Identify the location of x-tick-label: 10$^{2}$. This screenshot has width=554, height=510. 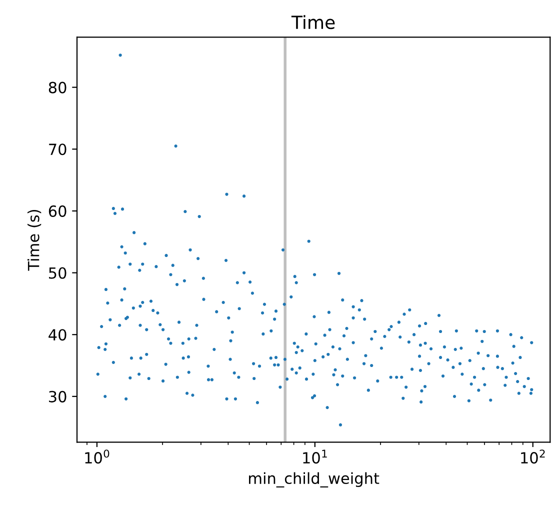
(533, 457).